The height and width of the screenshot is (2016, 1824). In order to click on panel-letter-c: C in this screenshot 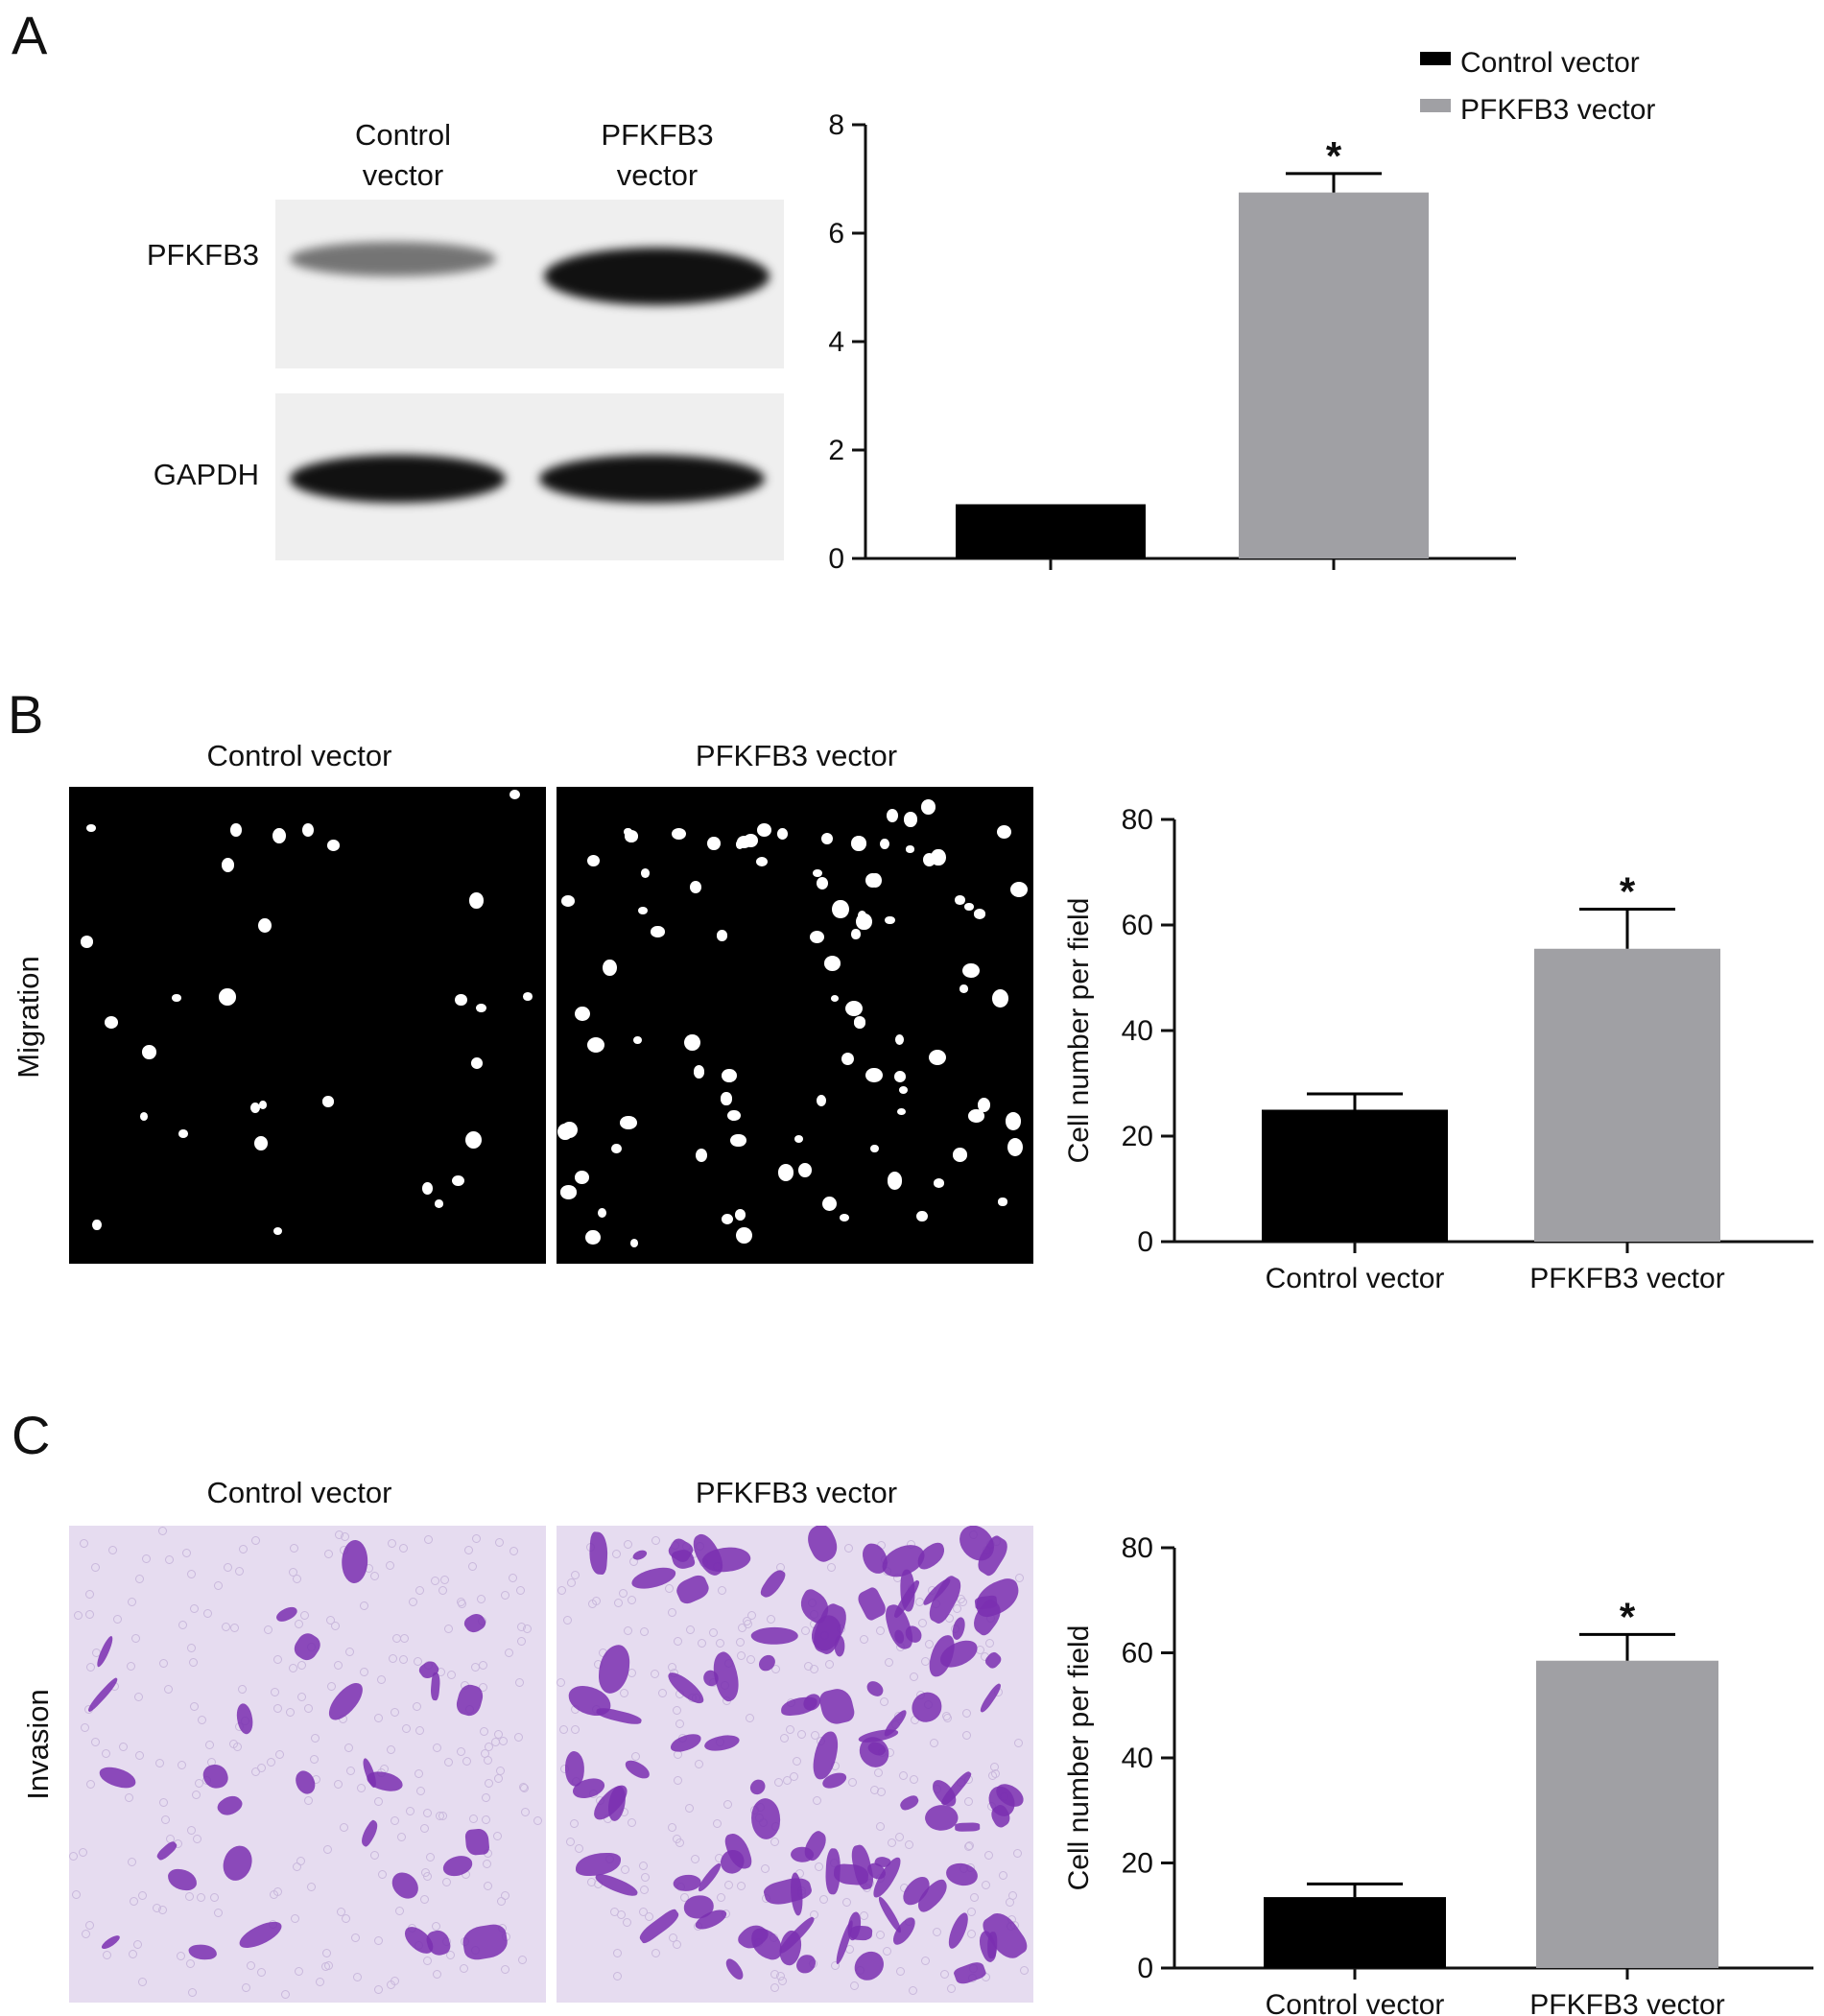, I will do `click(32, 1435)`.